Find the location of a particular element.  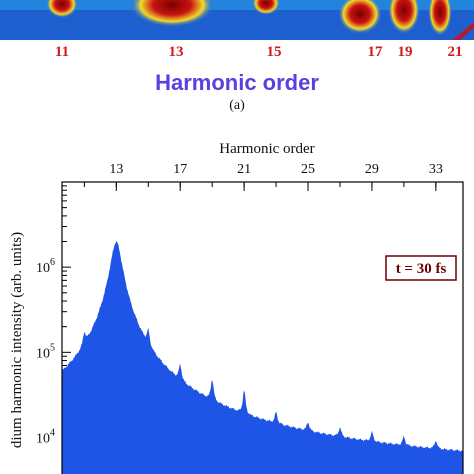

legend-box is located at coordinates (421, 268).